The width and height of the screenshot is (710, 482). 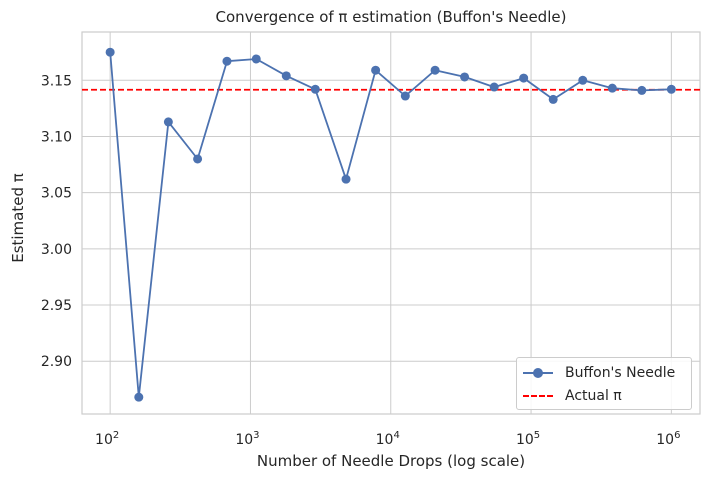 I want to click on legend-item-reference: Actual π, so click(x=569, y=396).